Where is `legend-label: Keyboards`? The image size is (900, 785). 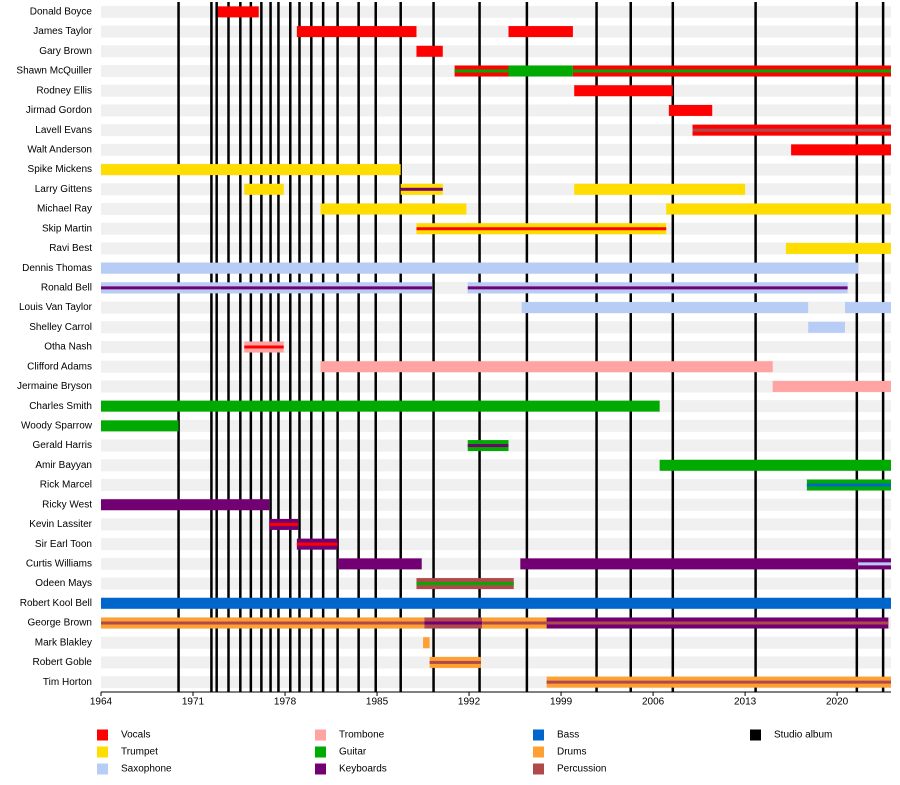
legend-label: Keyboards is located at coordinates (363, 769).